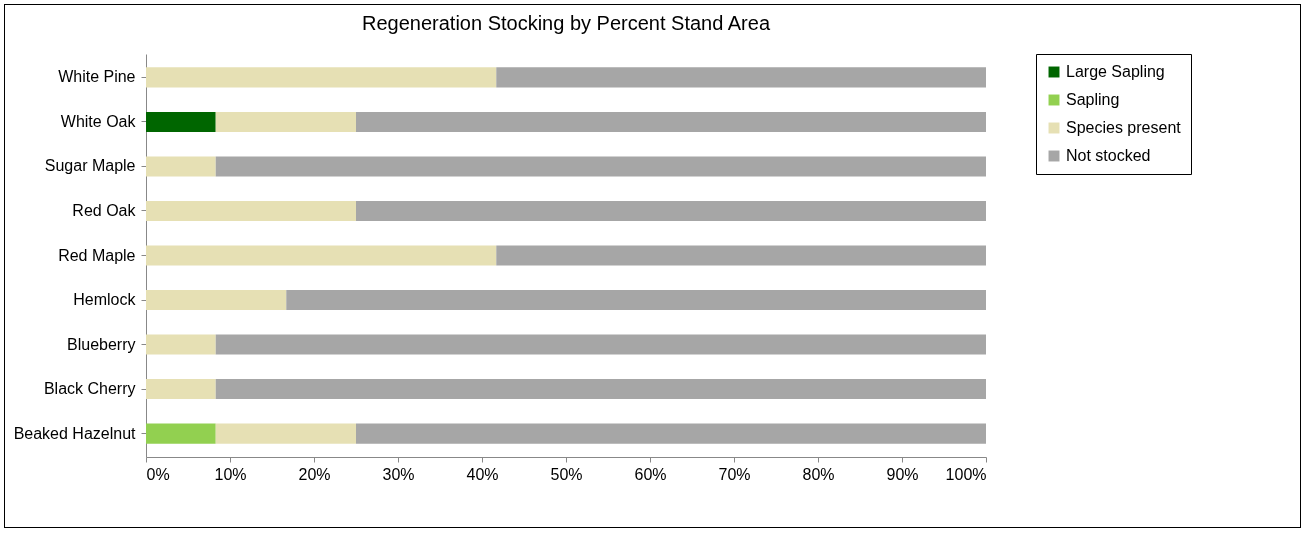 The height and width of the screenshot is (534, 1307). Describe the element at coordinates (90, 166) in the screenshot. I see `y-tick-label: Sugar Maple` at that location.